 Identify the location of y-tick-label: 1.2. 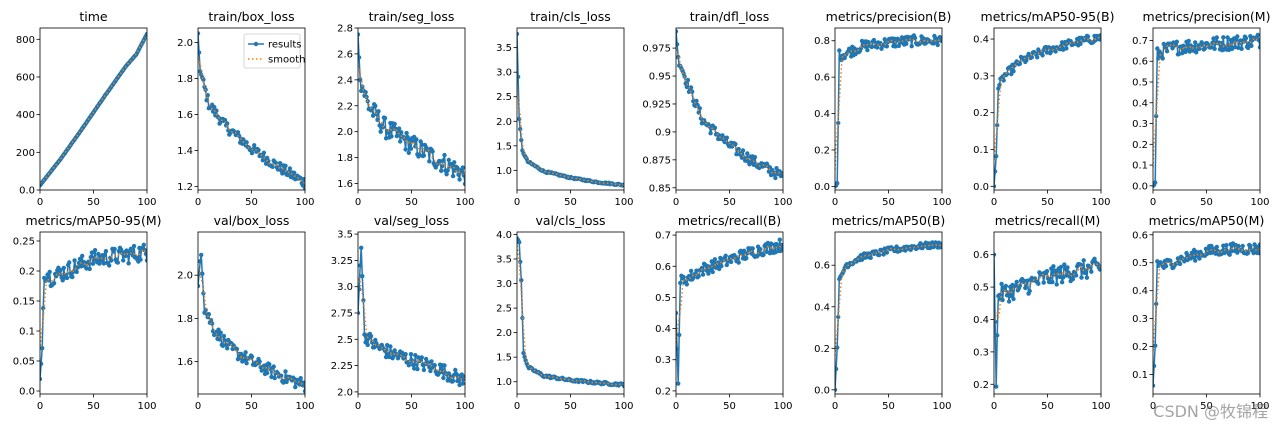
(185, 187).